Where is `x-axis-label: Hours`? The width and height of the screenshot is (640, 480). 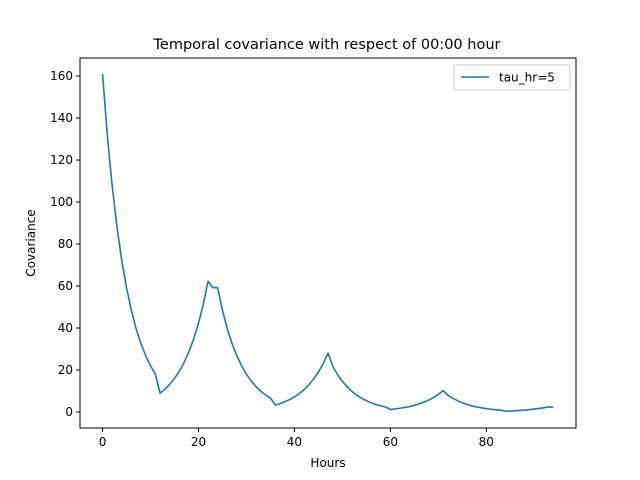
x-axis-label: Hours is located at coordinates (327, 463).